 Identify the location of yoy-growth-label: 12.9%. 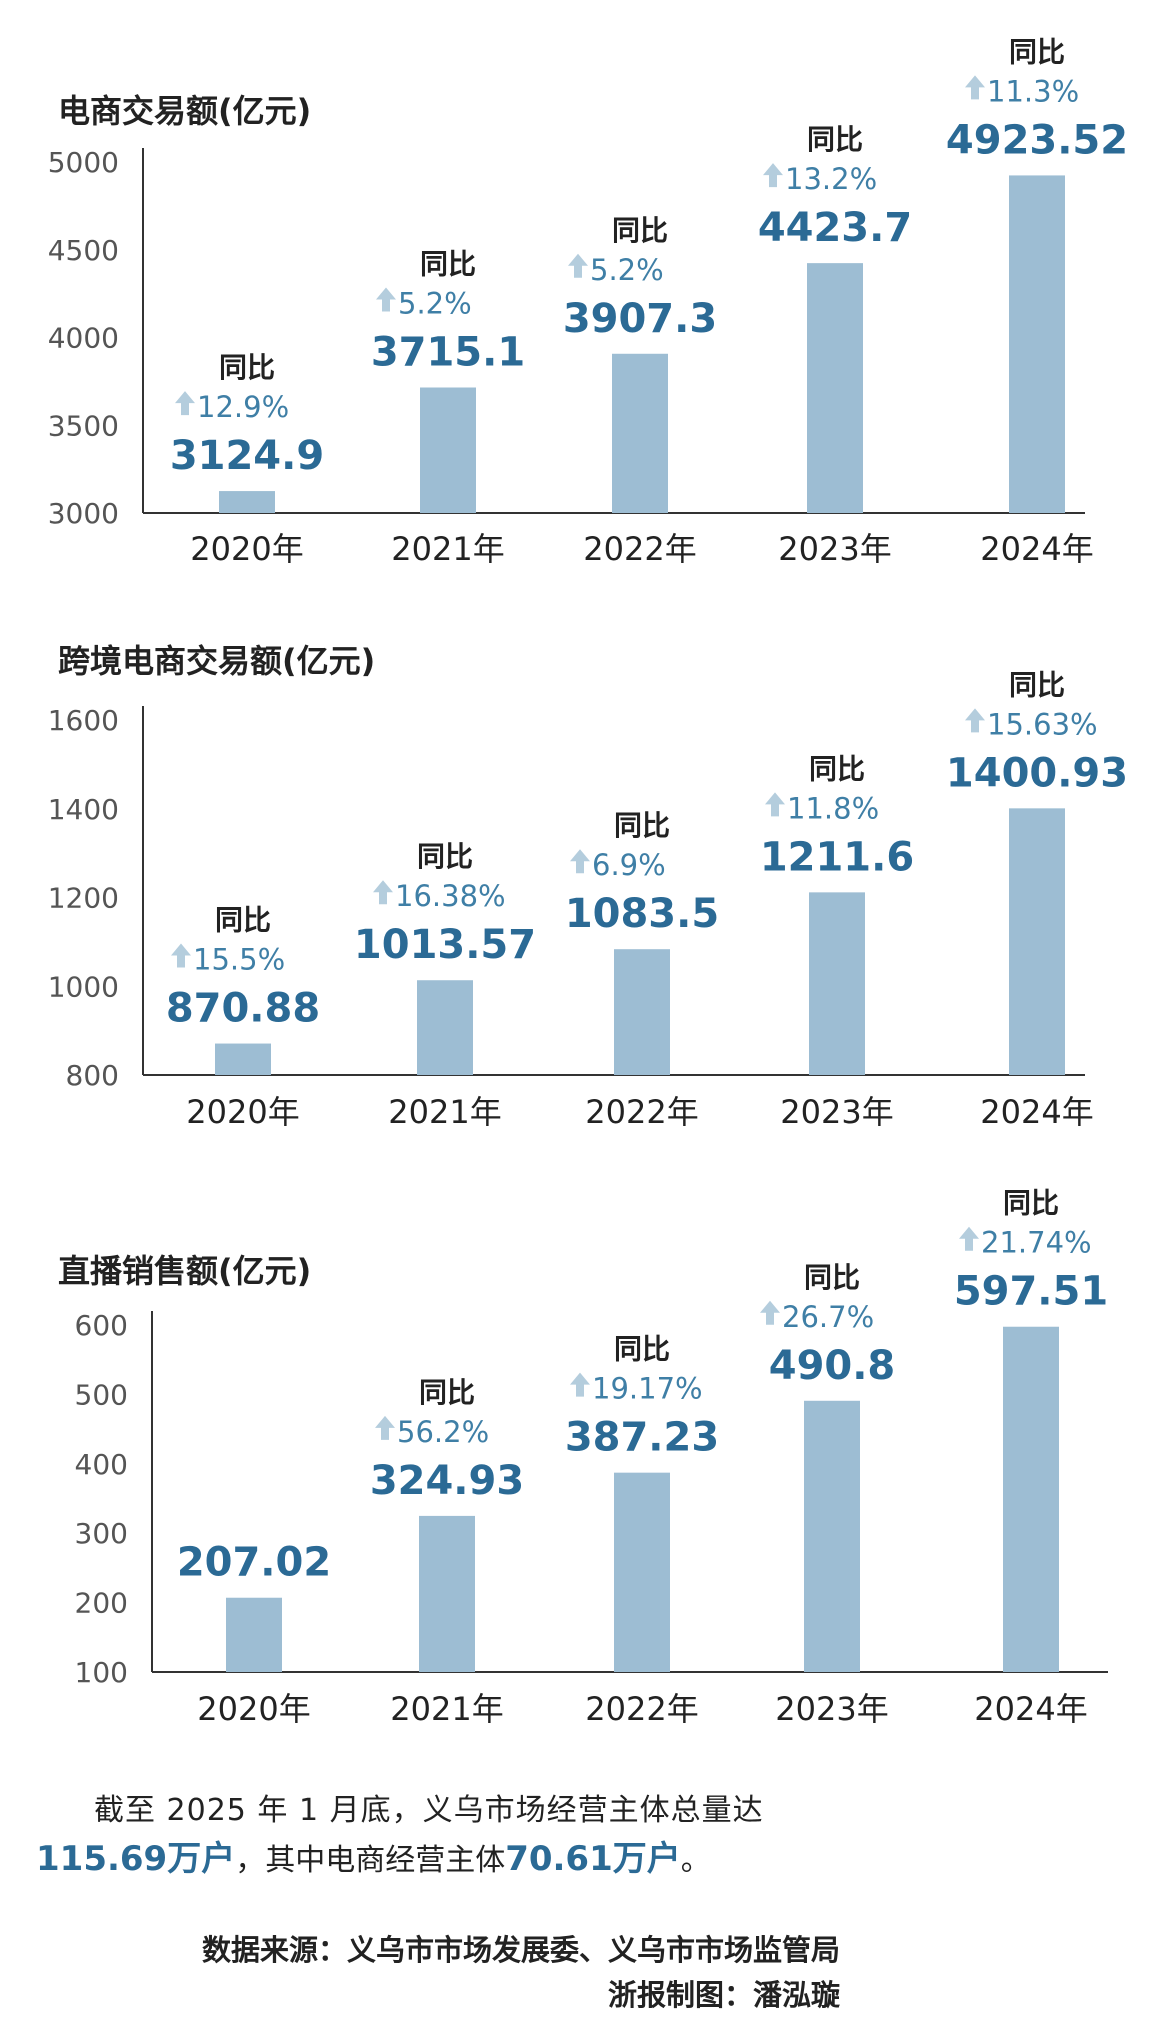
(243, 407).